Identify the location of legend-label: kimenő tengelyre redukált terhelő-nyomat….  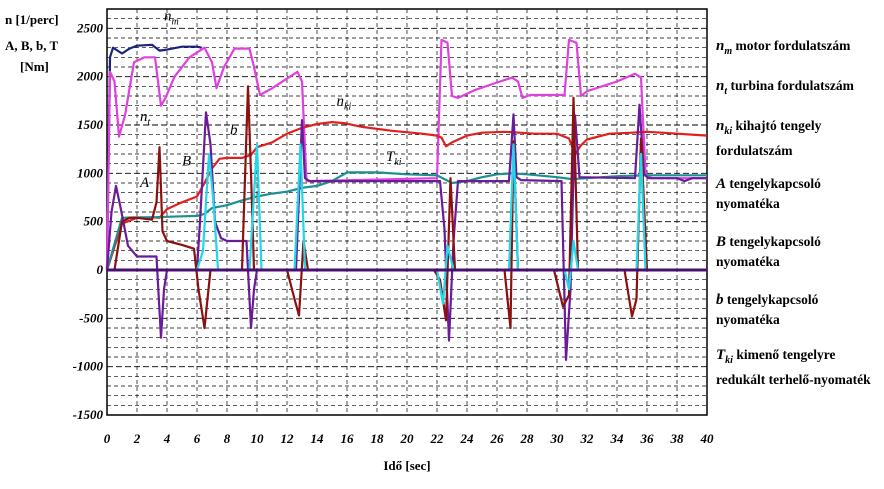
(793, 367).